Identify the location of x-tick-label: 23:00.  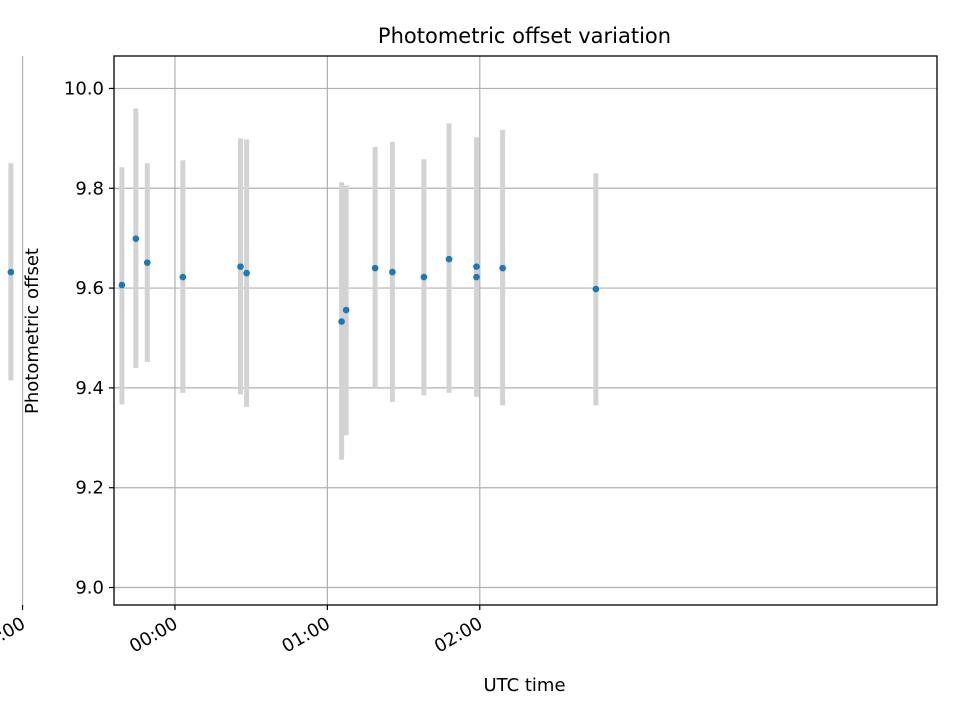
(14, 635).